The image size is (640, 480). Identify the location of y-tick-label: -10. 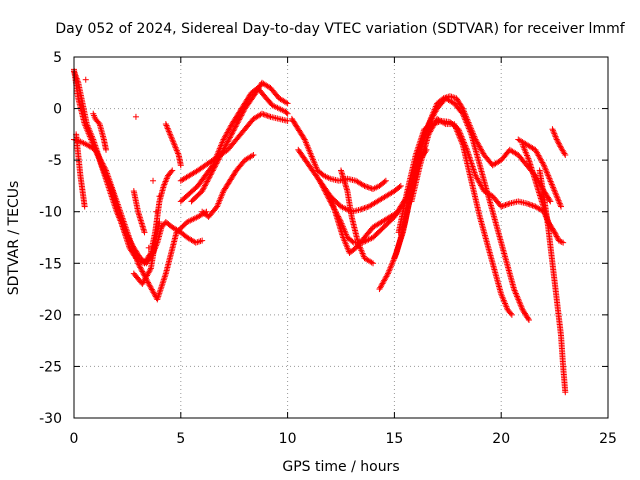
(50, 213).